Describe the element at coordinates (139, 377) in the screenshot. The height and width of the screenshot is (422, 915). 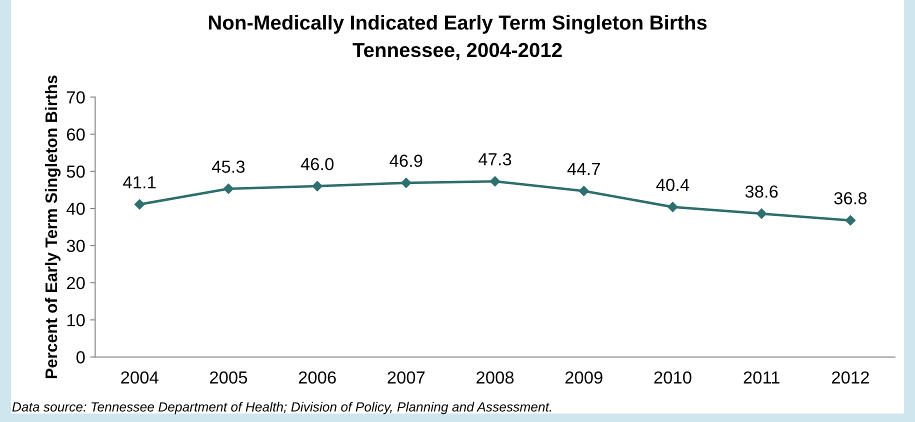
I see `x-tick-label: 2004` at that location.